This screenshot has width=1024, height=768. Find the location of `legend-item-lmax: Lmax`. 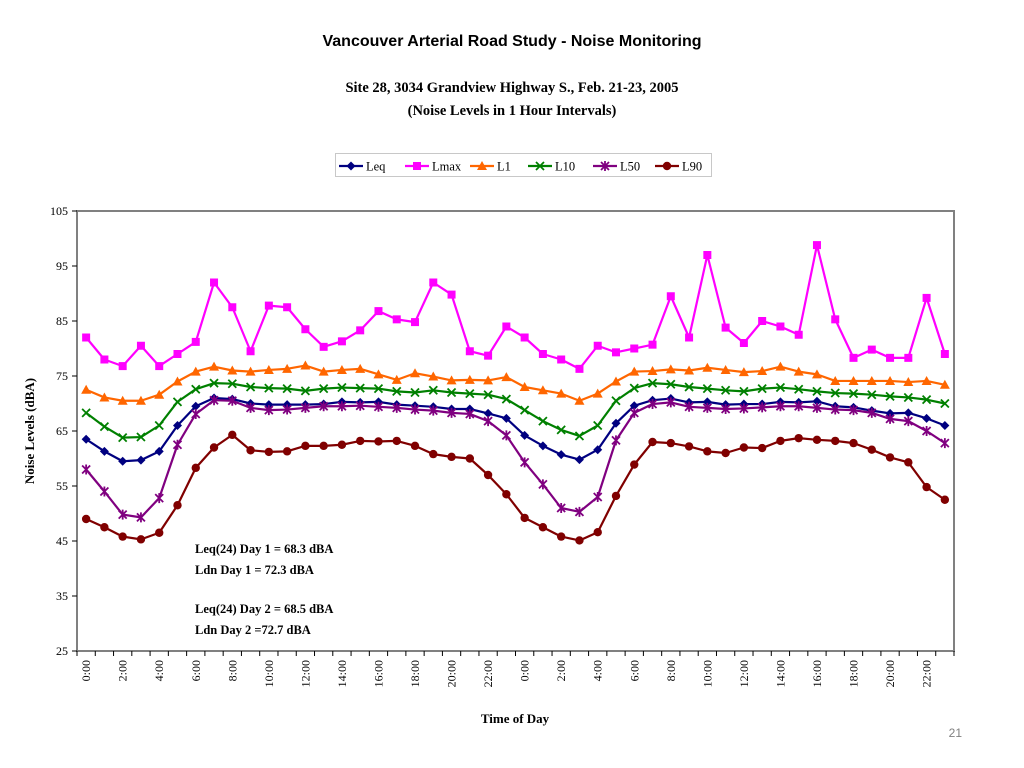

legend-item-lmax: Lmax is located at coordinates (433, 167).